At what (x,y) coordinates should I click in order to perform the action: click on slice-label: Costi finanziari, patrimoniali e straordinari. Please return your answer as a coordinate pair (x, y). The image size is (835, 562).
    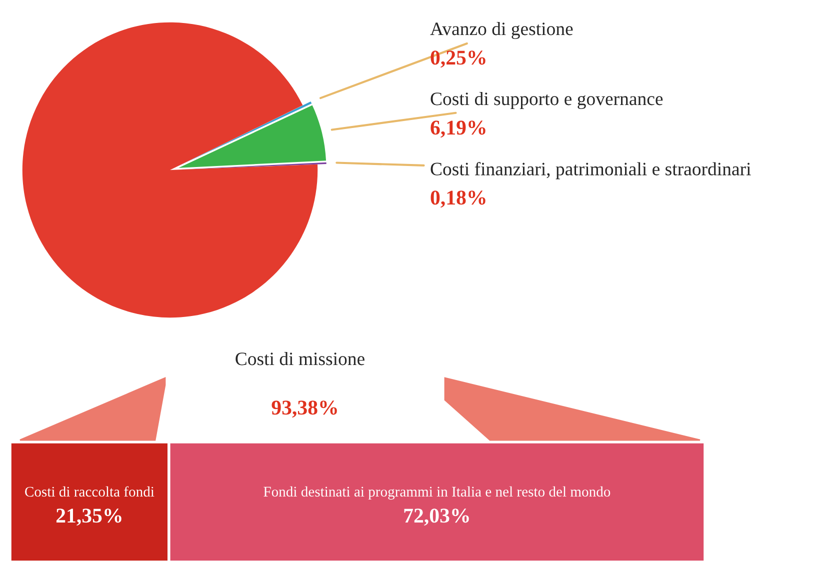
    Looking at the image, I should click on (590, 171).